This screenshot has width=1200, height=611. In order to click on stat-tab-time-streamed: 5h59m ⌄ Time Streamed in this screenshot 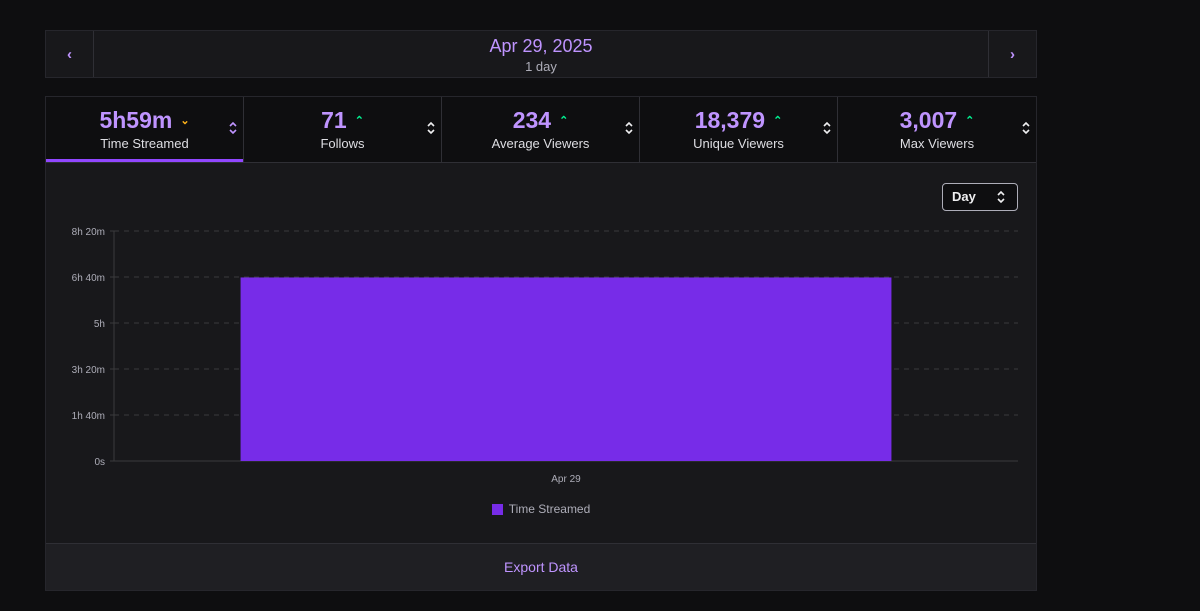, I will do `click(145, 129)`.